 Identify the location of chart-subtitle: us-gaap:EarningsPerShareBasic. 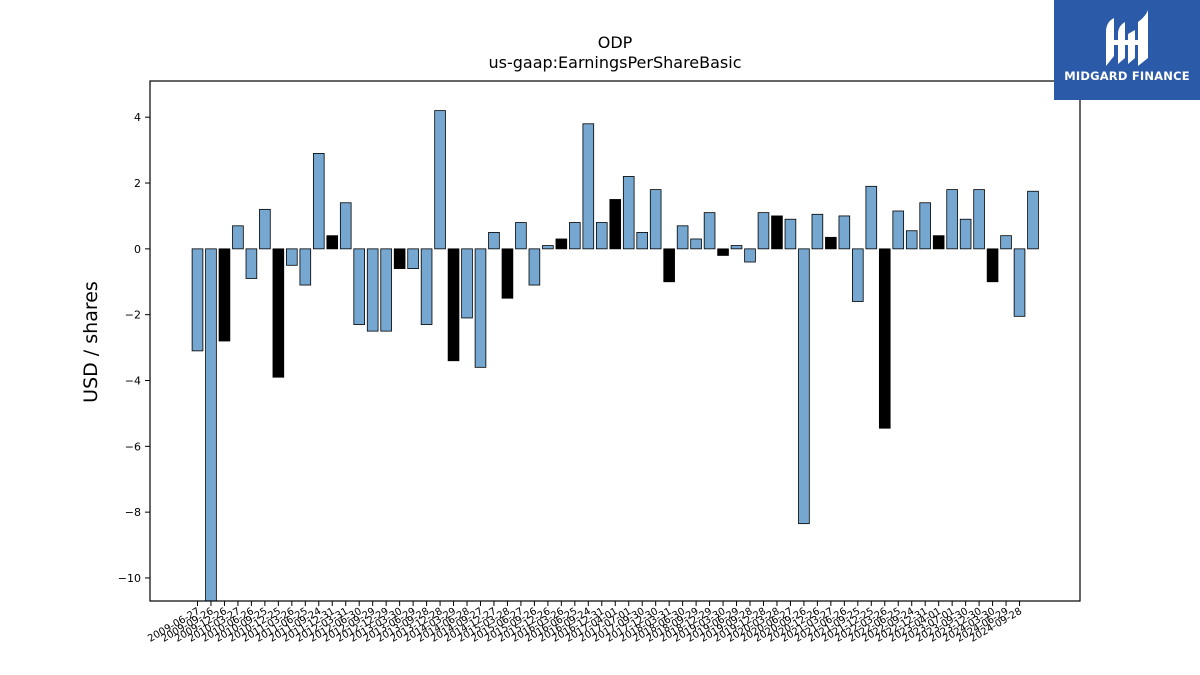
(614, 62).